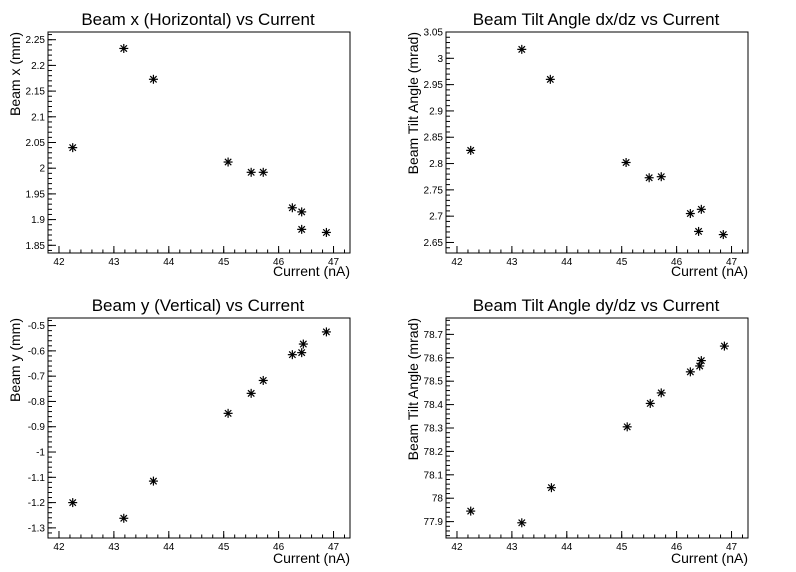  What do you see at coordinates (37, 377) in the screenshot?
I see `y-tick-label: -0.7` at bounding box center [37, 377].